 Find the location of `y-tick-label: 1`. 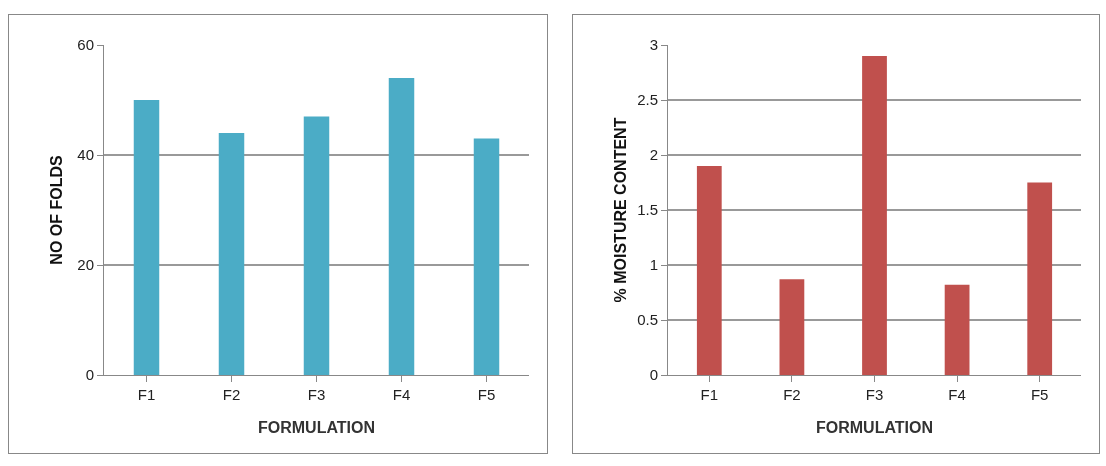

y-tick-label: 1 is located at coordinates (653, 265).